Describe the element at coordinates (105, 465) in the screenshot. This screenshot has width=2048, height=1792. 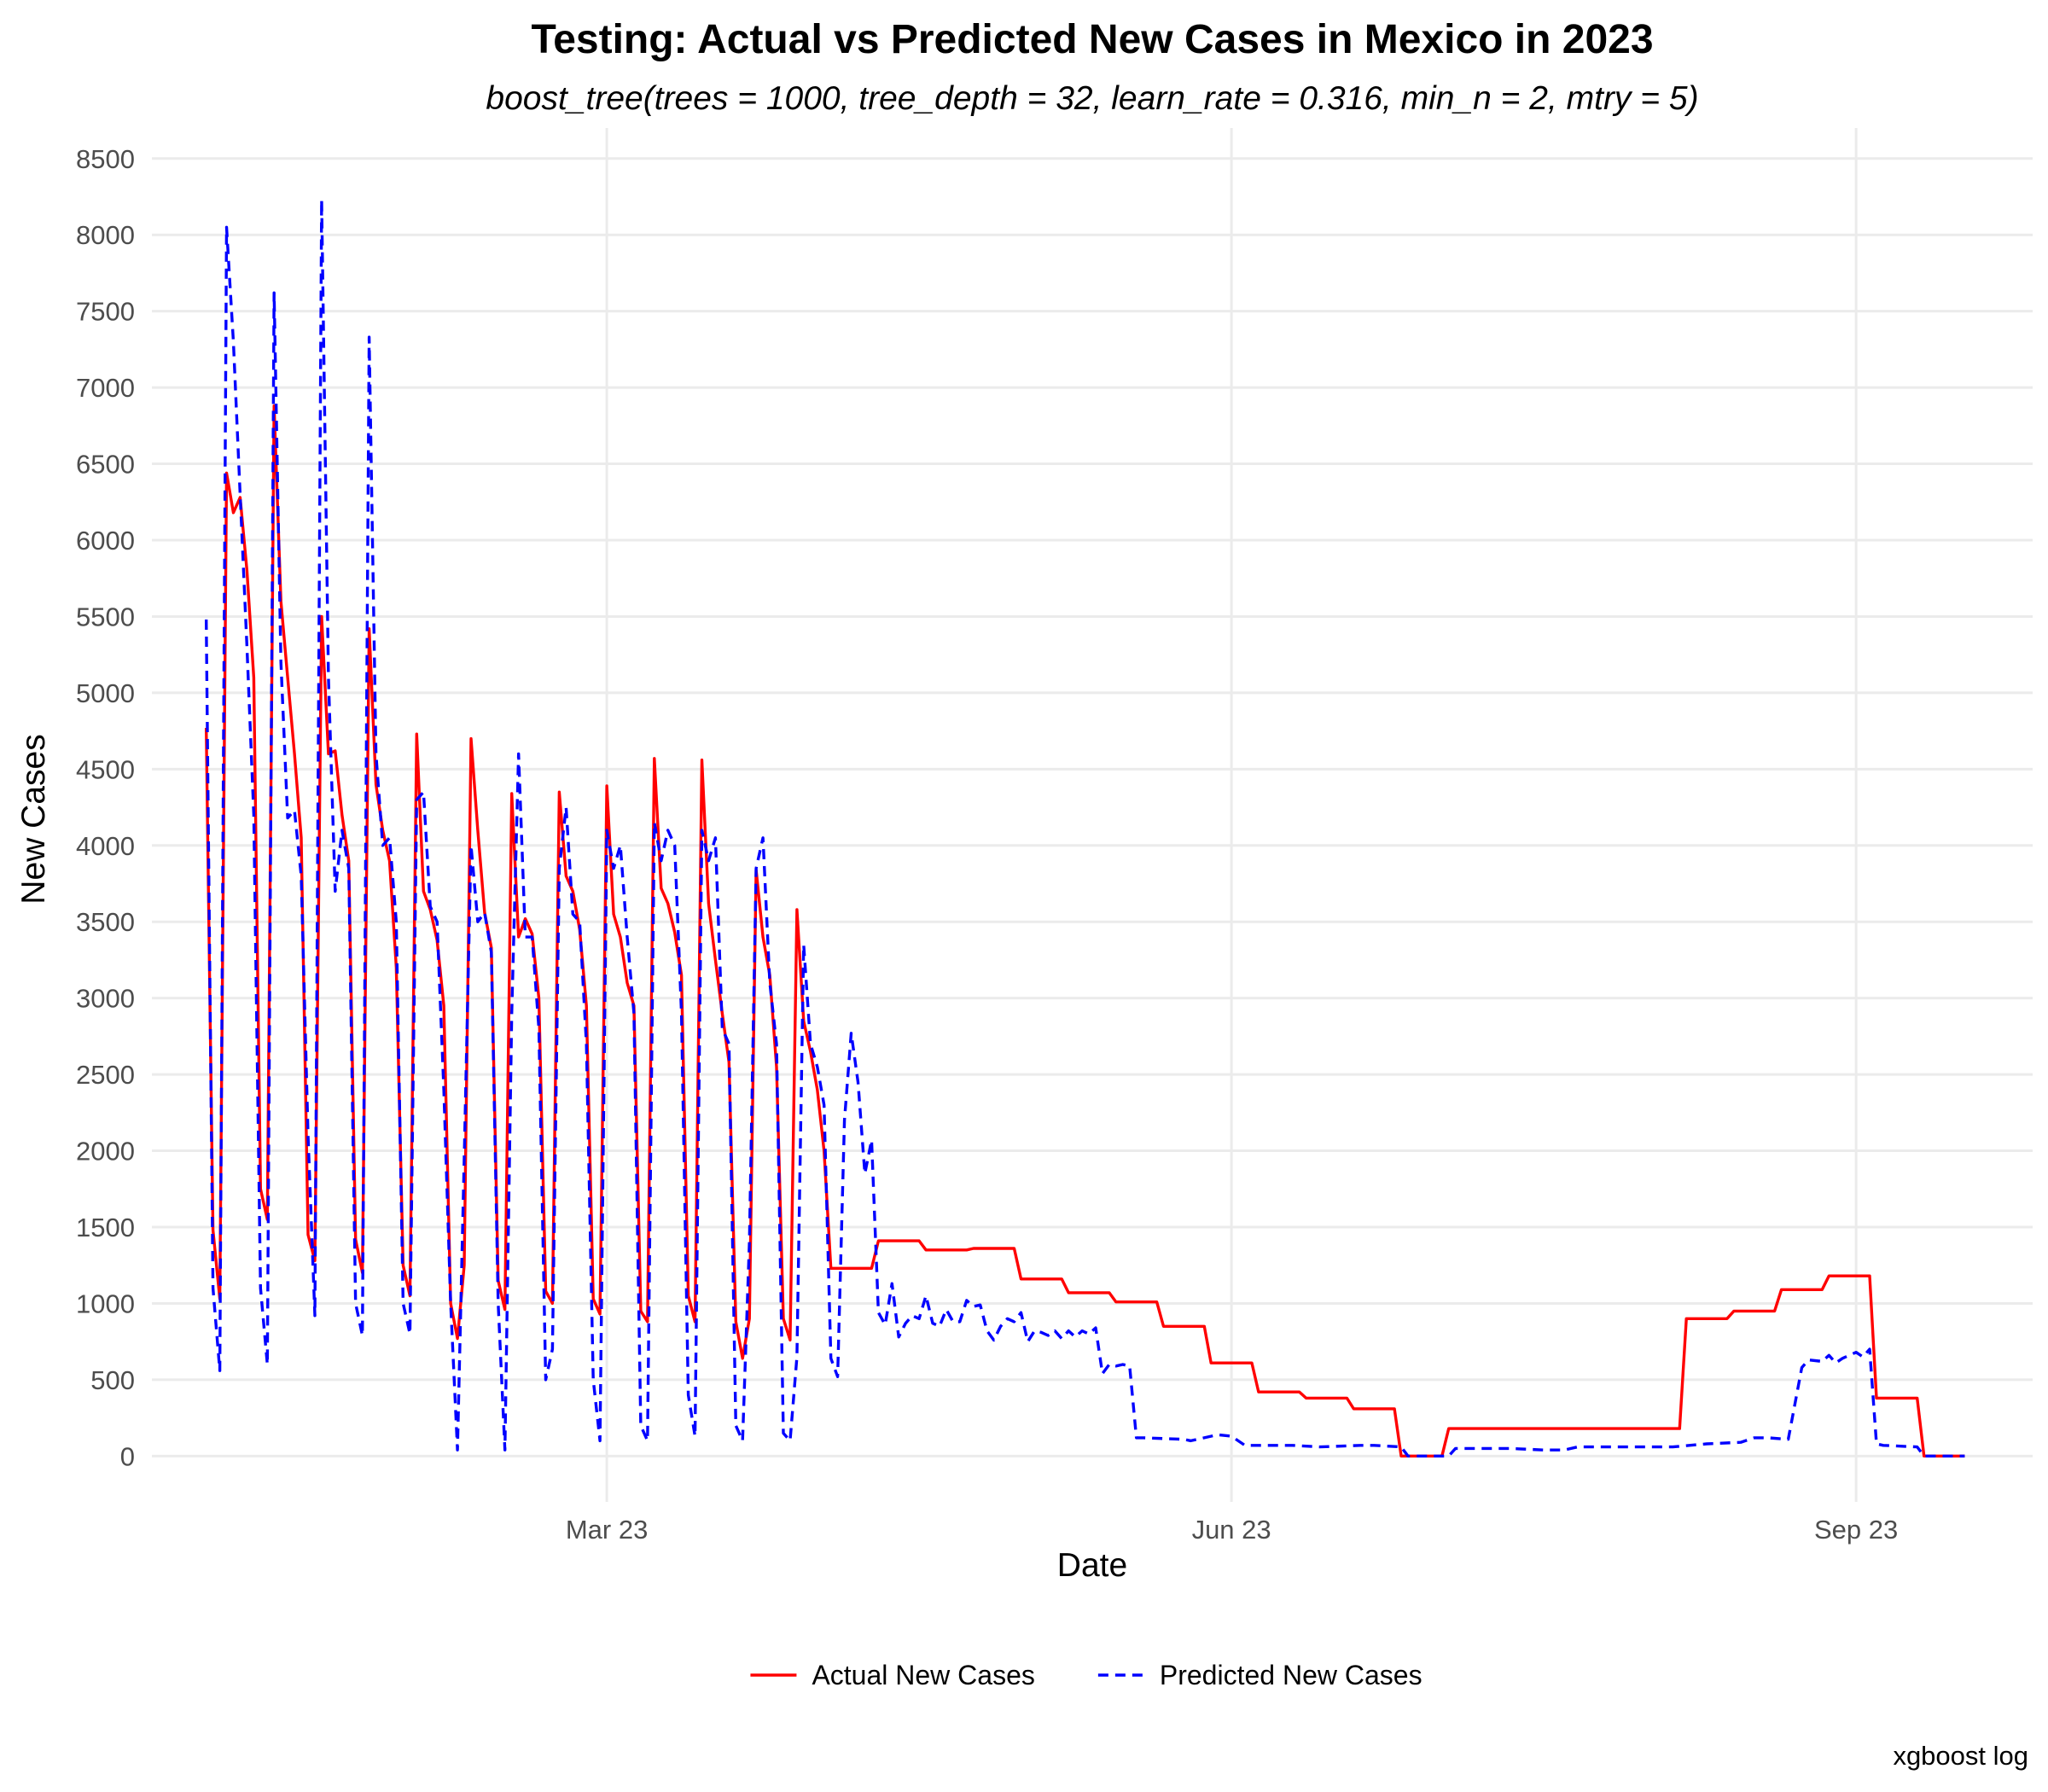
I see `y-tick-label: 6500` at that location.